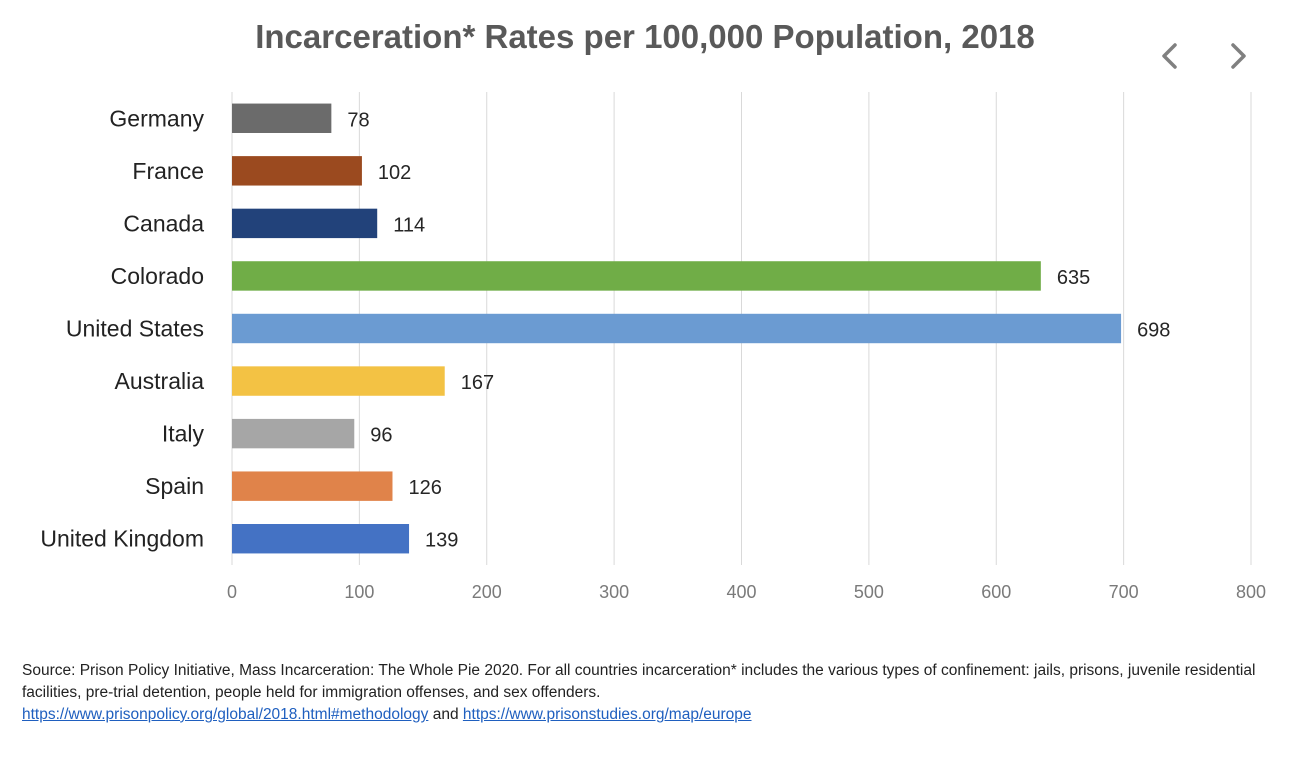 The width and height of the screenshot is (1306, 758). Describe the element at coordinates (156, 118) in the screenshot. I see `category-label: Germany` at that location.